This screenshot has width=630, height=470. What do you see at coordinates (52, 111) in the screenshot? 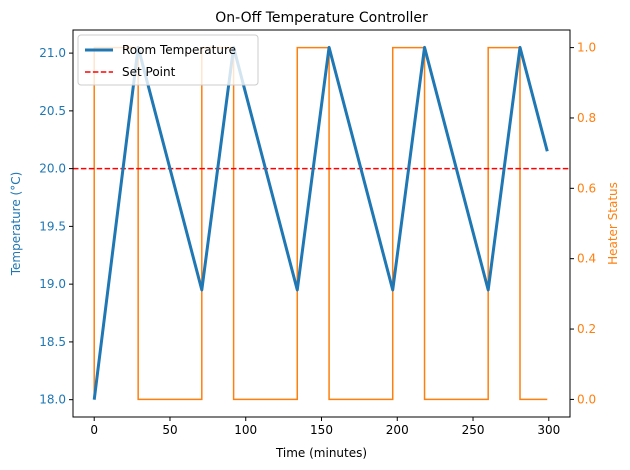
I see `y-left-tick-label: 20.5` at bounding box center [52, 111].